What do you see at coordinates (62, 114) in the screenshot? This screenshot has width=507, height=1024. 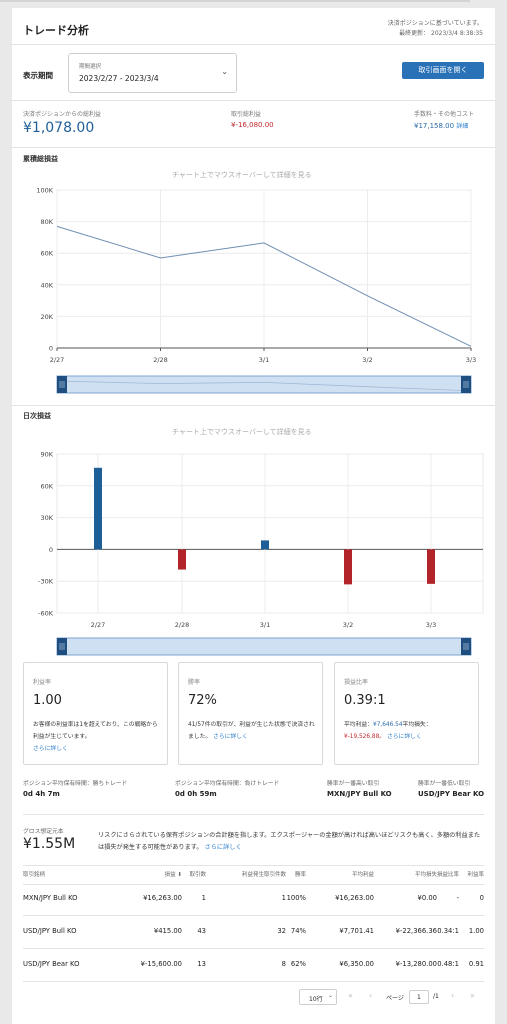 I see `total-pl-label: 決済ポジションからの総利益` at bounding box center [62, 114].